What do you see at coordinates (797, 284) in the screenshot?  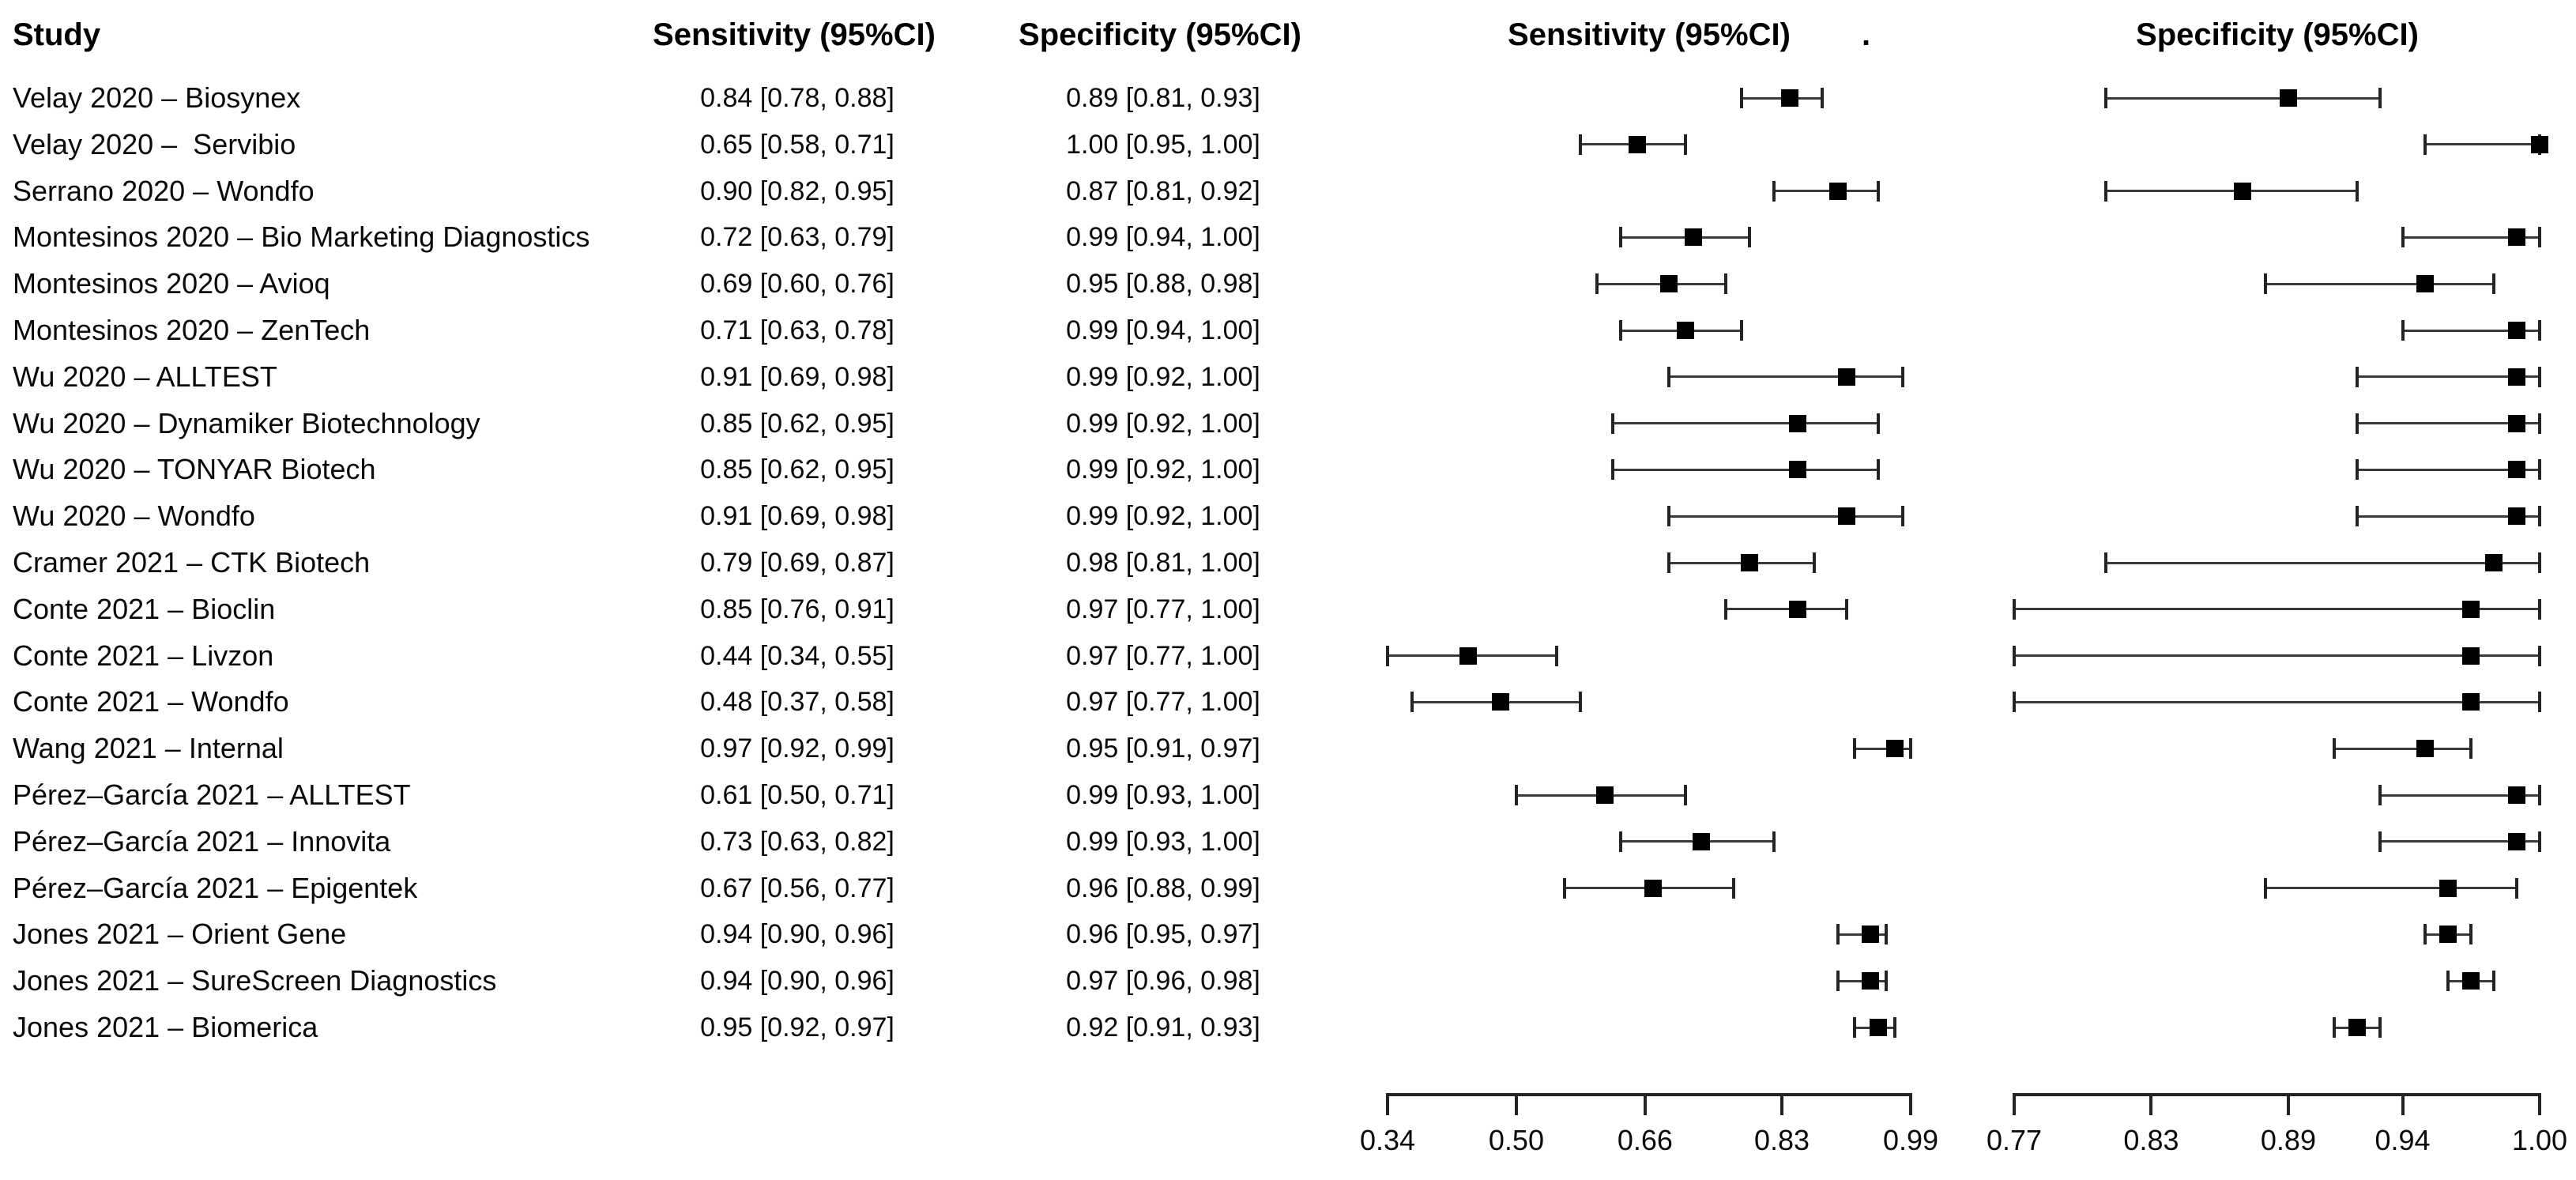 I see `sensitivity-value: 0.69 [0.60, 0.76]` at bounding box center [797, 284].